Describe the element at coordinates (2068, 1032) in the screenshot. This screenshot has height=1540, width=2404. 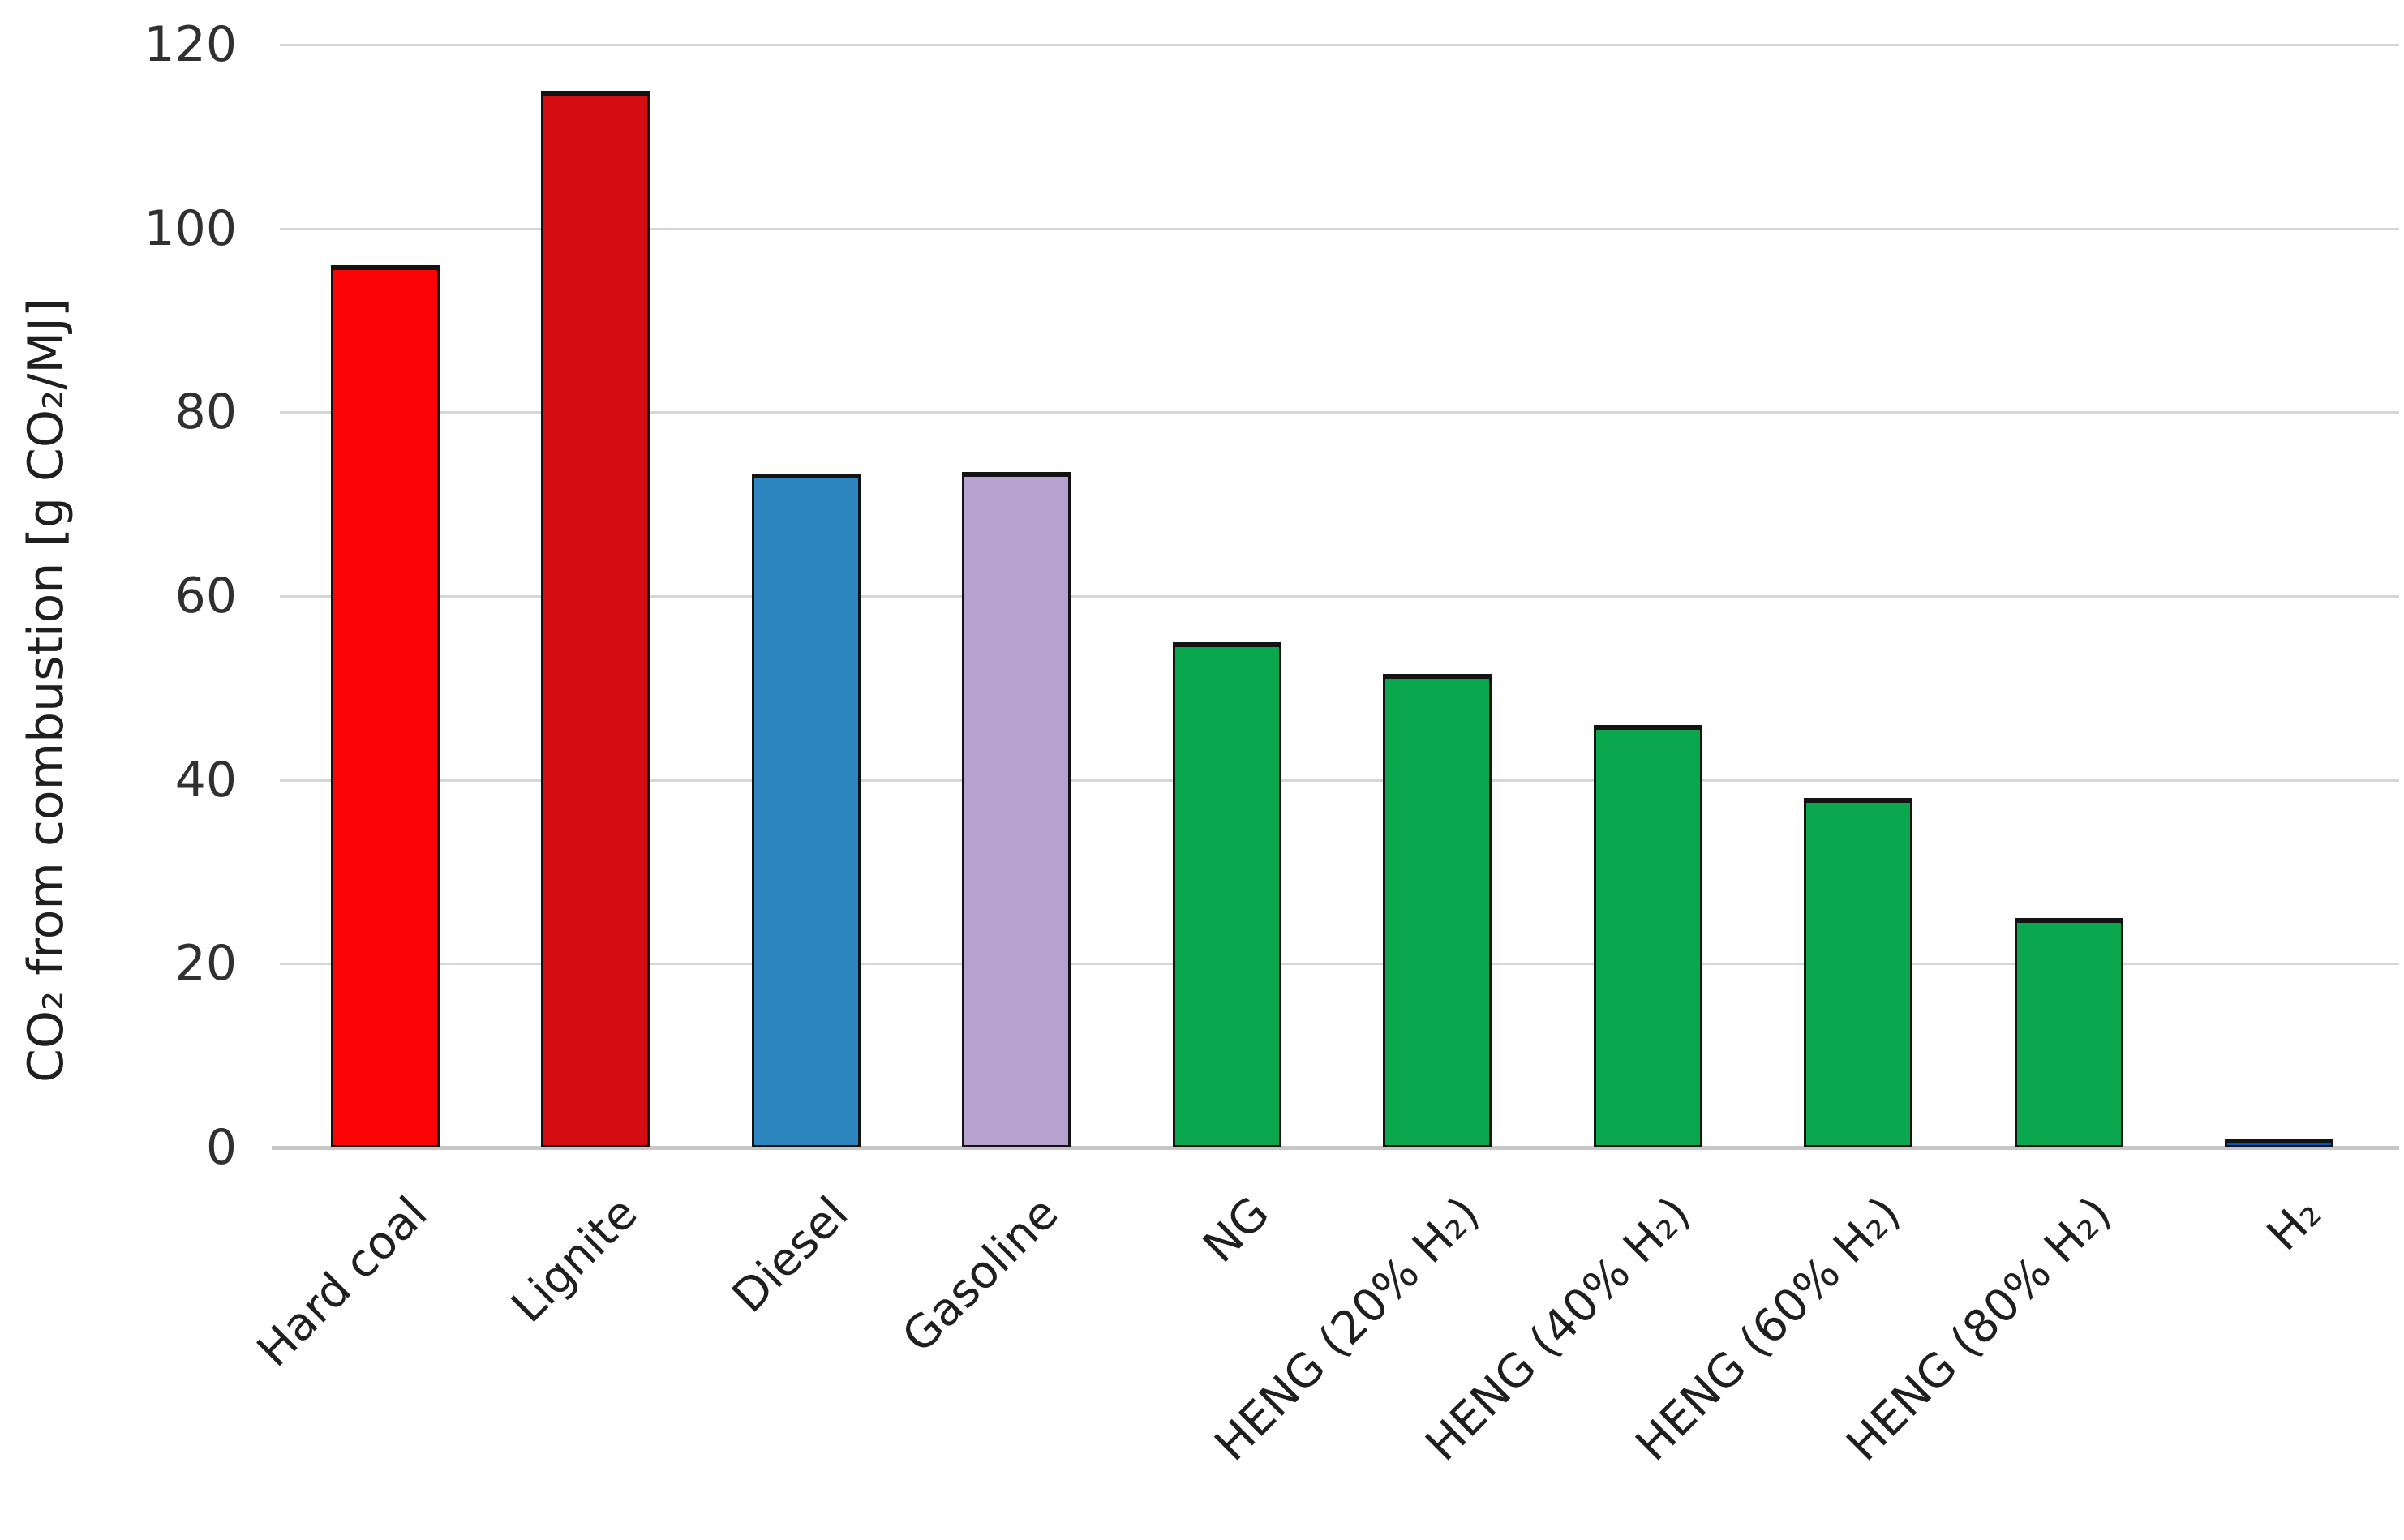
I see `bar-heng-80-h` at that location.